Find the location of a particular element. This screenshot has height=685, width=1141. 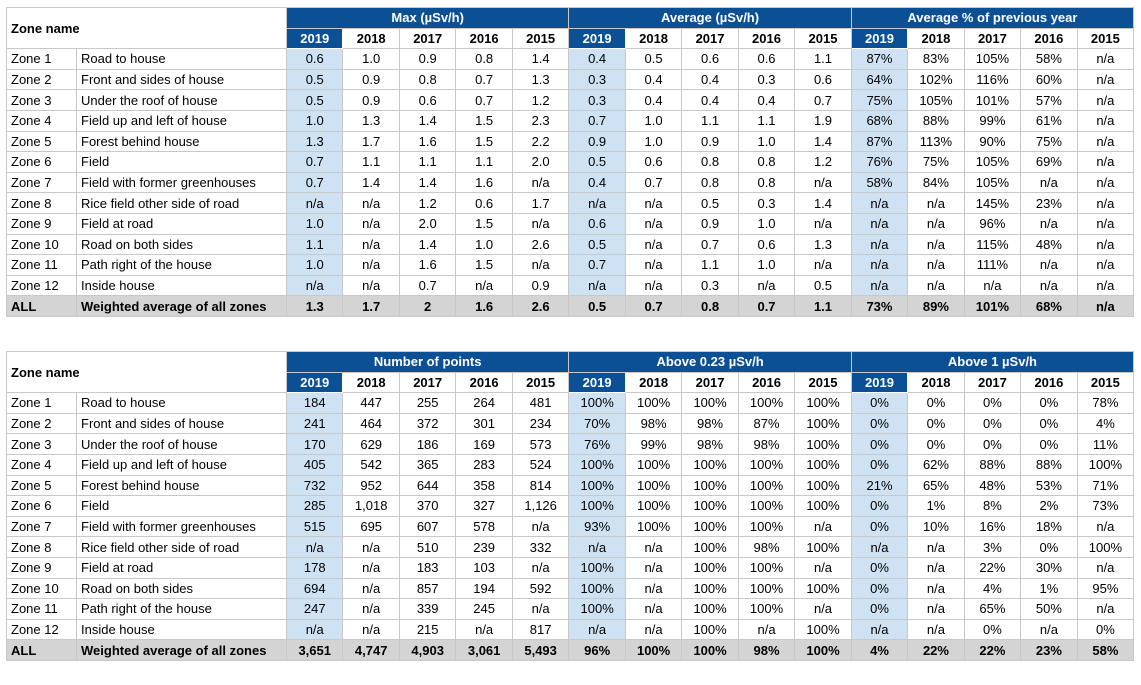

value-cell: 1.1 is located at coordinates (314, 244).